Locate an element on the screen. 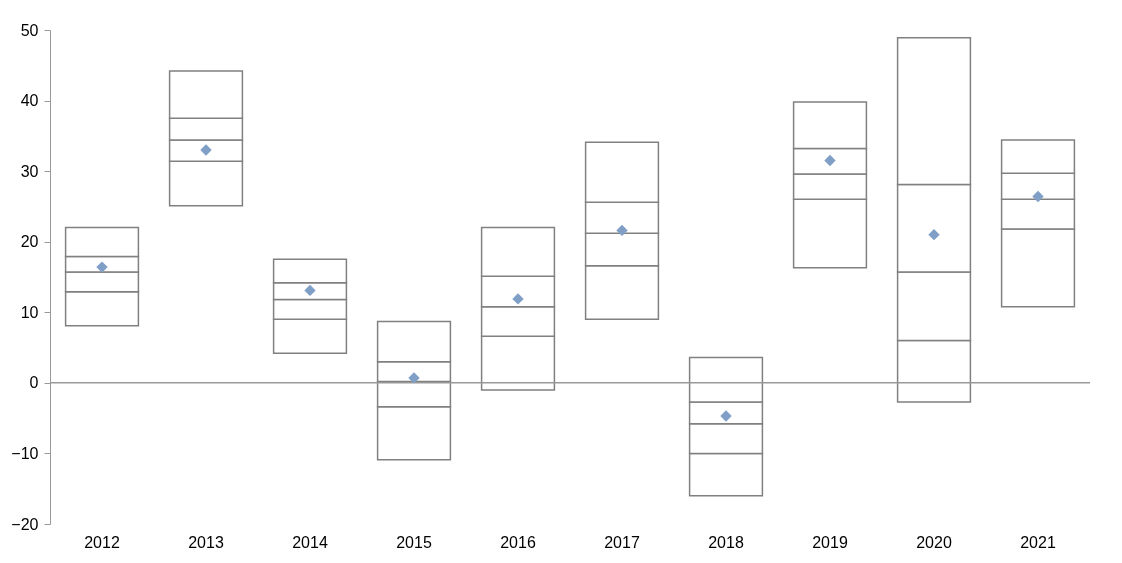 This screenshot has width=1122, height=563. x-tick-label: 2017 is located at coordinates (622, 542).